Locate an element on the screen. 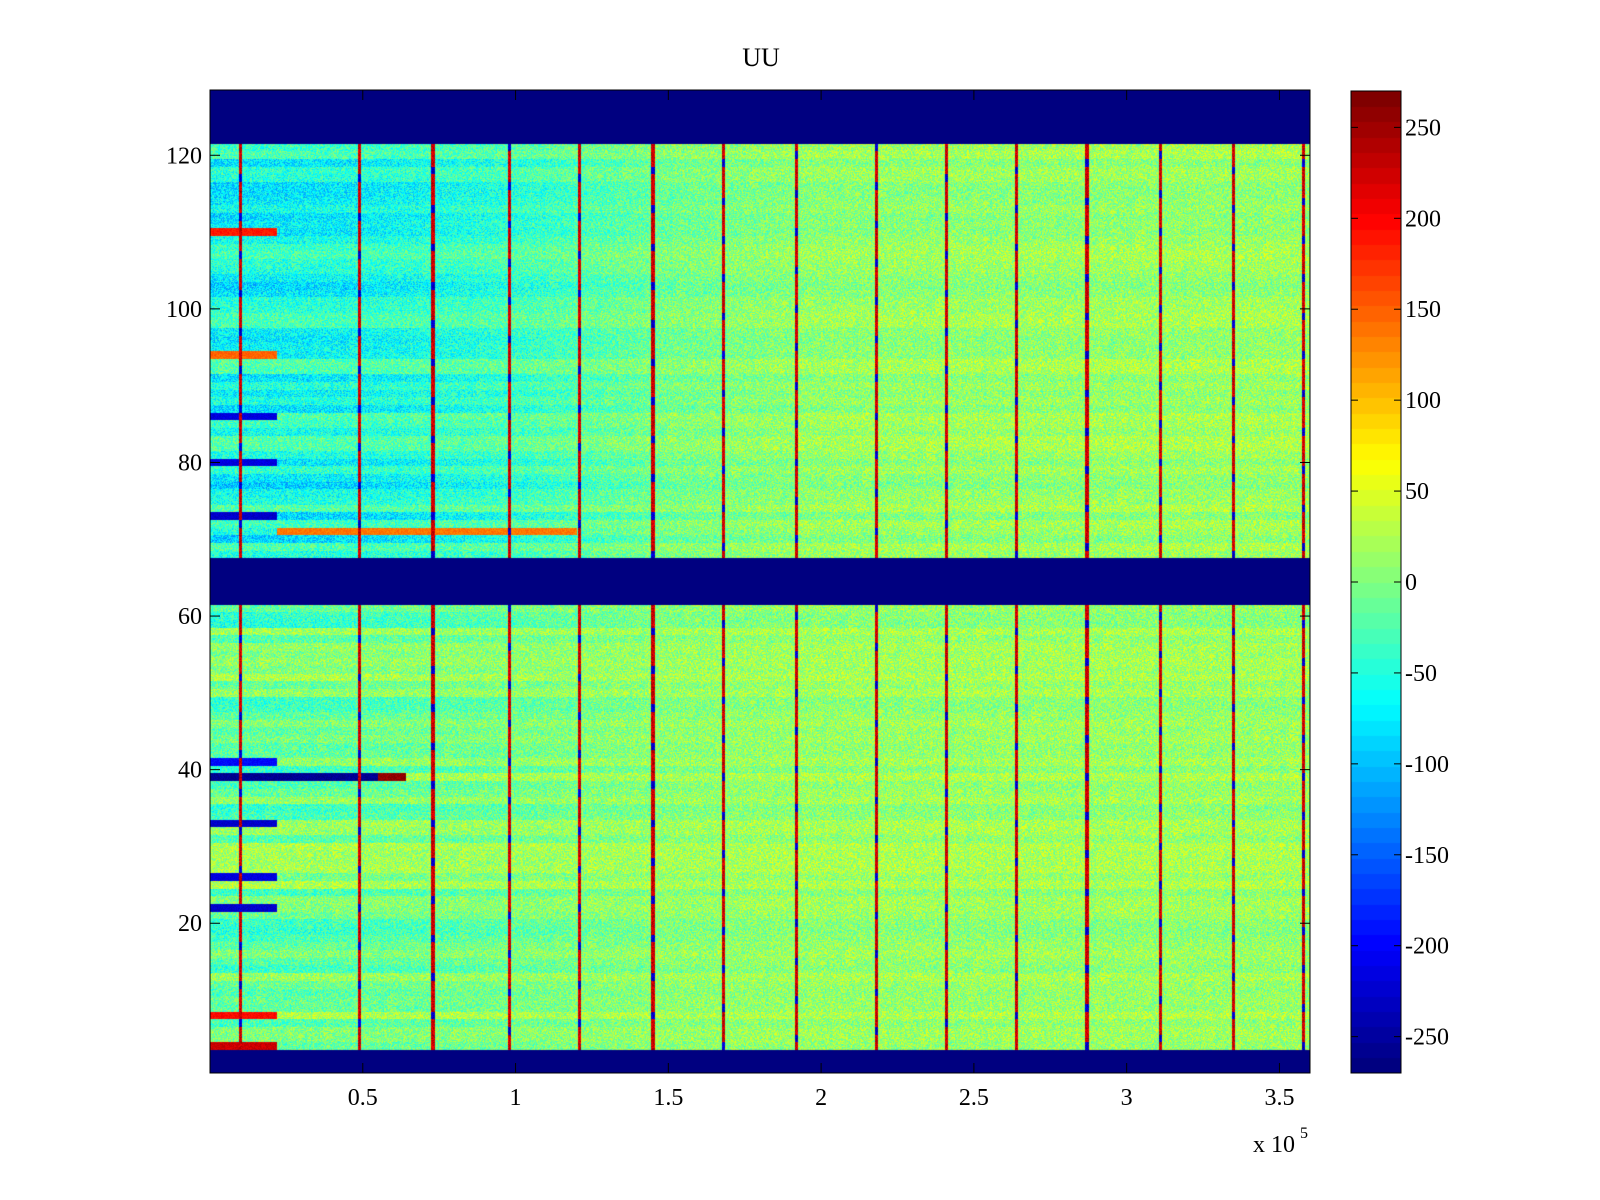 The image size is (1600, 1200). x-tick-label: 1.5 is located at coordinates (668, 1098).